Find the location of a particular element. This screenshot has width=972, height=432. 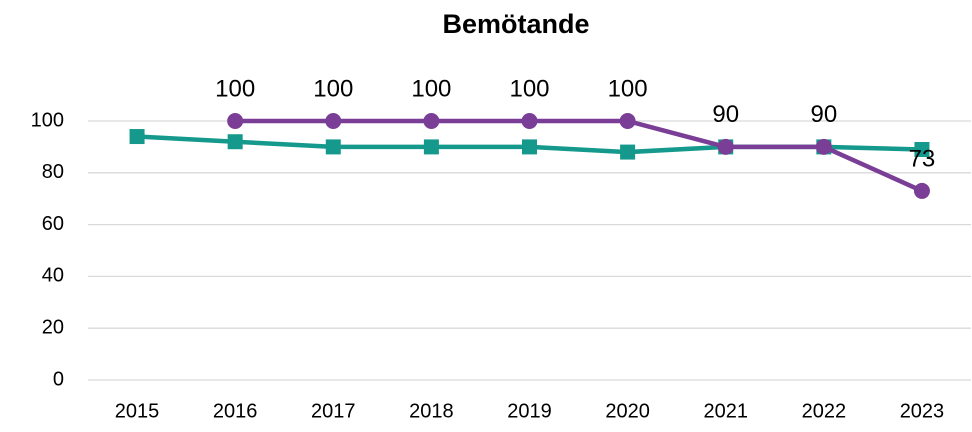

y-tick-label: 60 is located at coordinates (53, 224).